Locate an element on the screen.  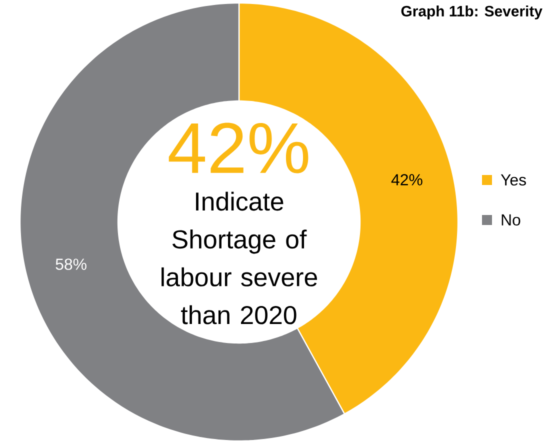
text: Indicate Shortage of labour severe than 2020 is located at coordinates (240, 258).